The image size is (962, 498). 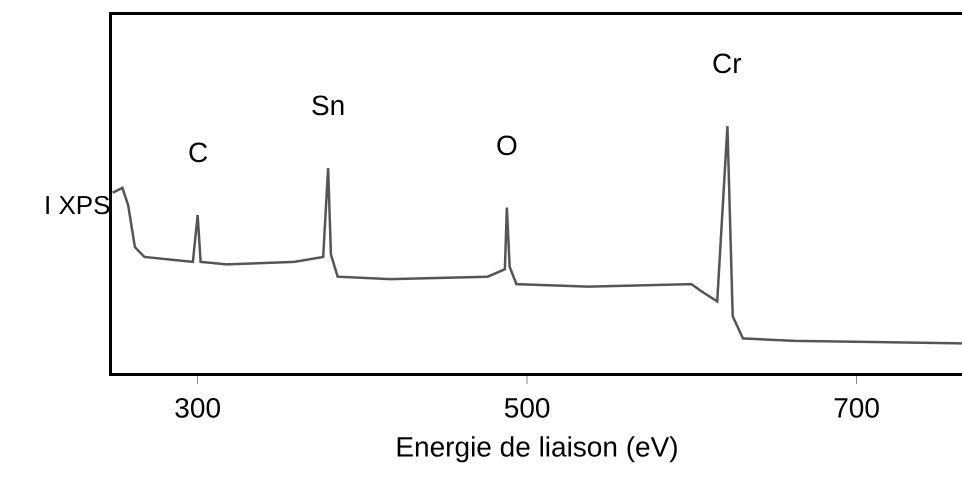 I want to click on annotation: Cr, so click(x=727, y=63).